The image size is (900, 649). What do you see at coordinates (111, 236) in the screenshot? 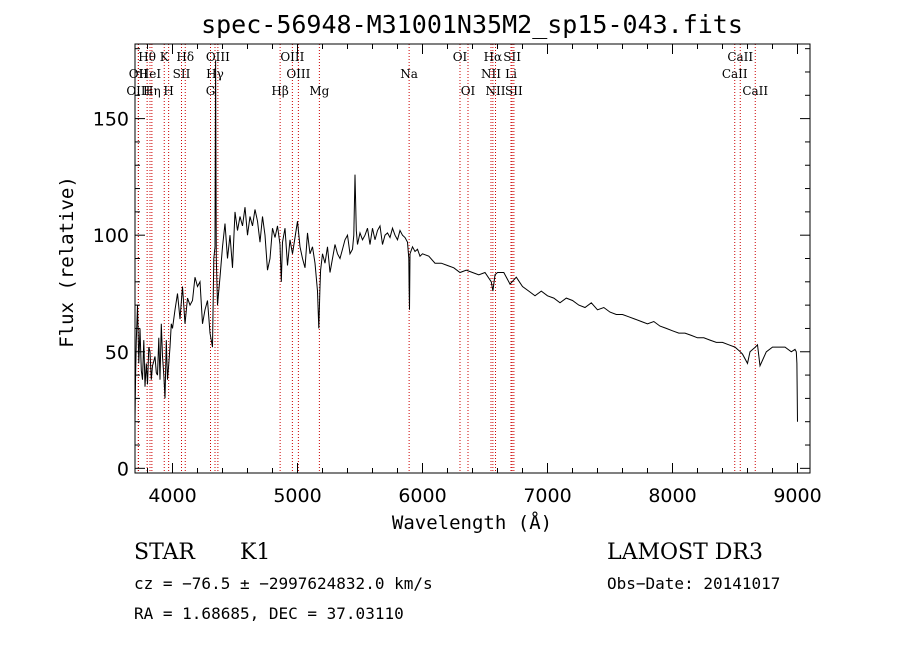
I see `y-tick-label: 100` at bounding box center [111, 236].